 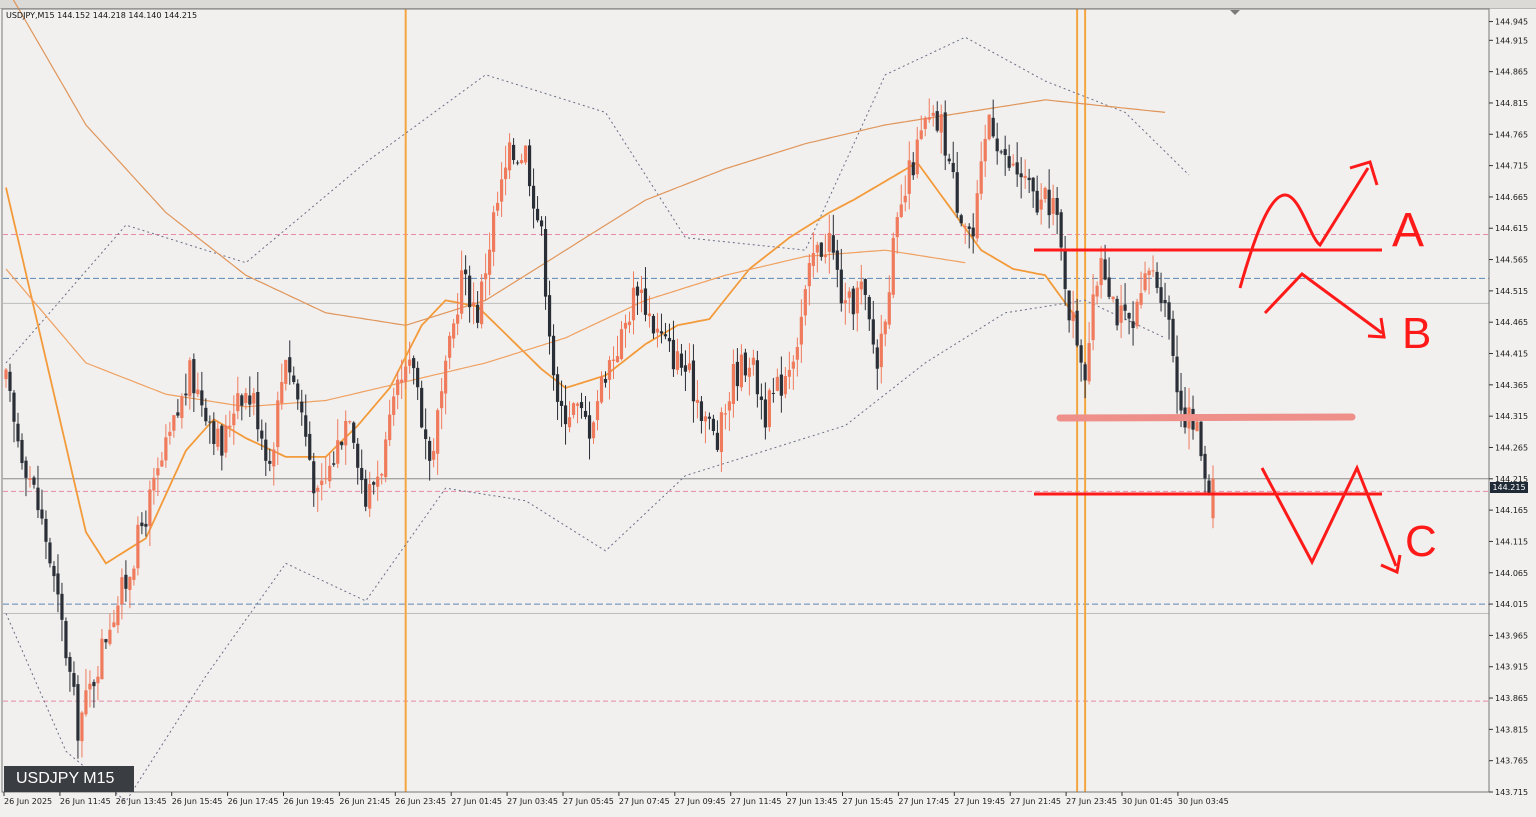 I want to click on y-tick-label: 143.715, so click(x=1511, y=792).